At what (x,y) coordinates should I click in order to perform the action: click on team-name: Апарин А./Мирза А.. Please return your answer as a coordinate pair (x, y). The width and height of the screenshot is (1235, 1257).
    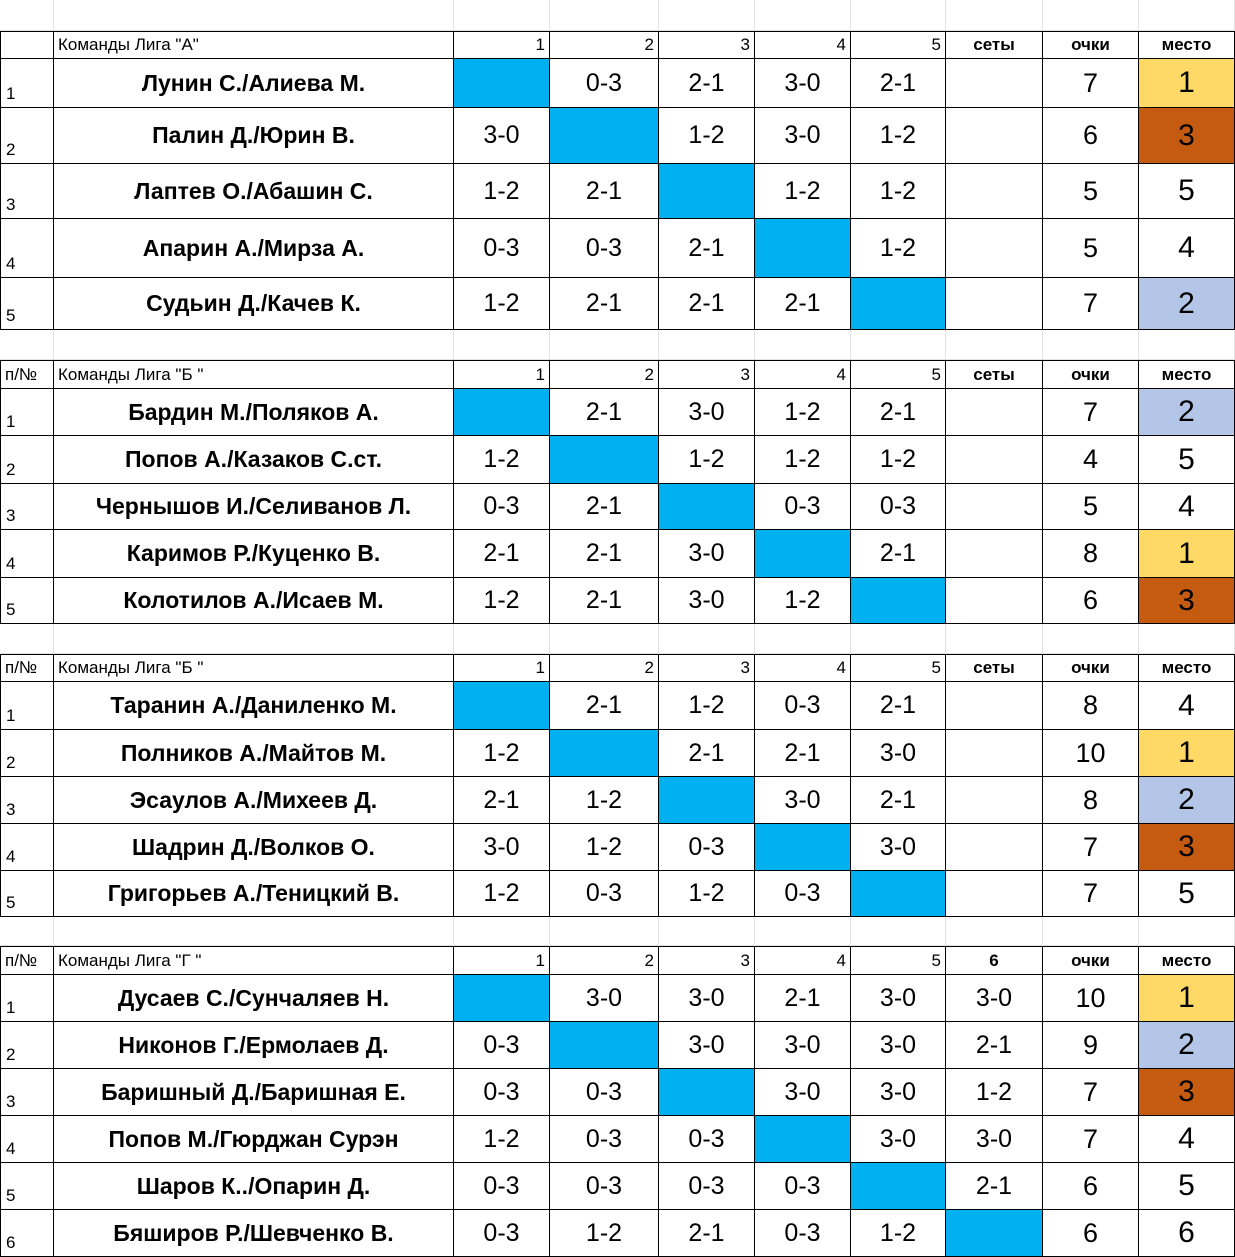
    Looking at the image, I should click on (254, 248).